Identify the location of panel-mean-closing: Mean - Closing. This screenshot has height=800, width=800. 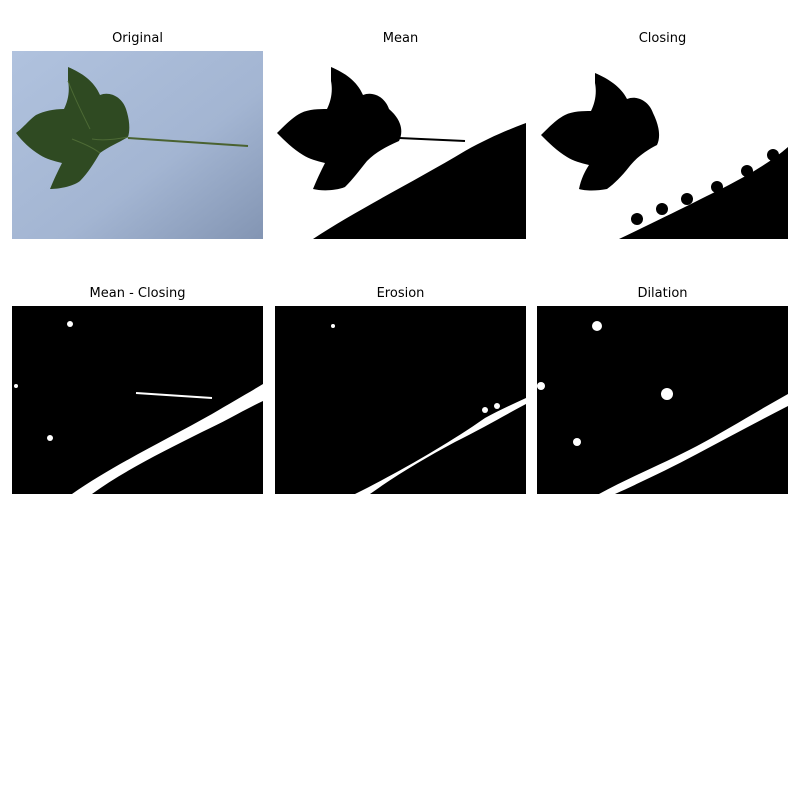
(137, 390).